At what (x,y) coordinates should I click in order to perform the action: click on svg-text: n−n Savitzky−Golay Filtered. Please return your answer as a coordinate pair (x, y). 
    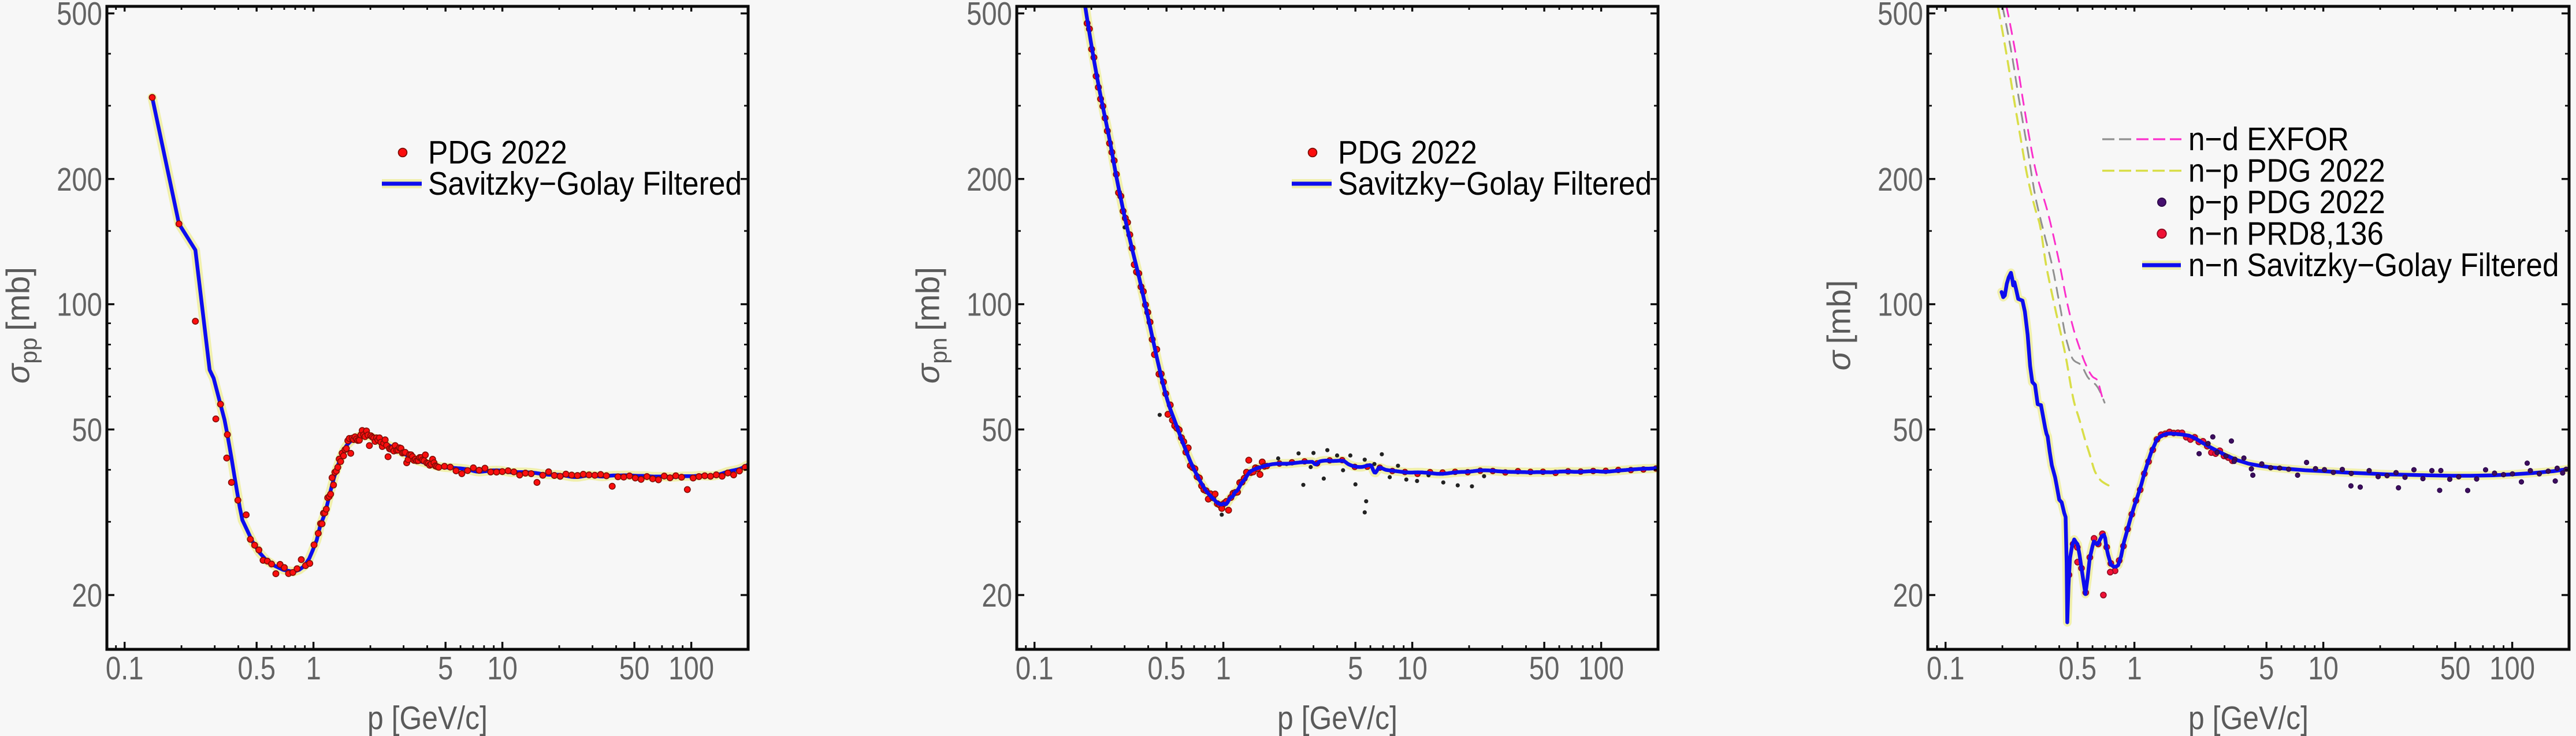
    Looking at the image, I should click on (2373, 265).